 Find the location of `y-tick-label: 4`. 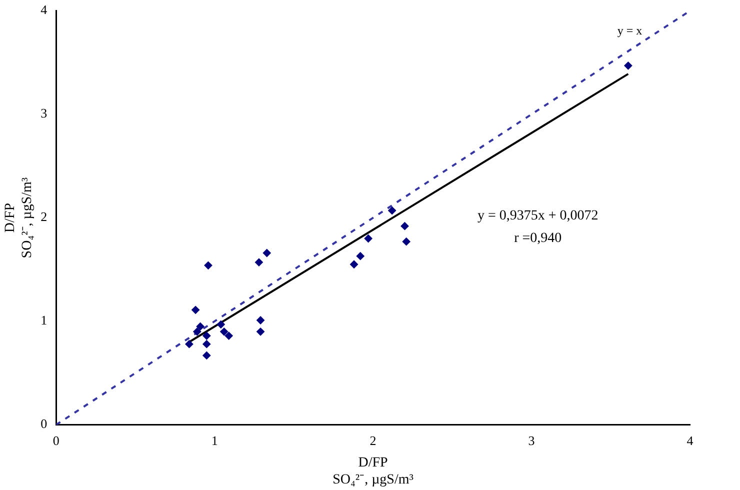

y-tick-label: 4 is located at coordinates (44, 10).